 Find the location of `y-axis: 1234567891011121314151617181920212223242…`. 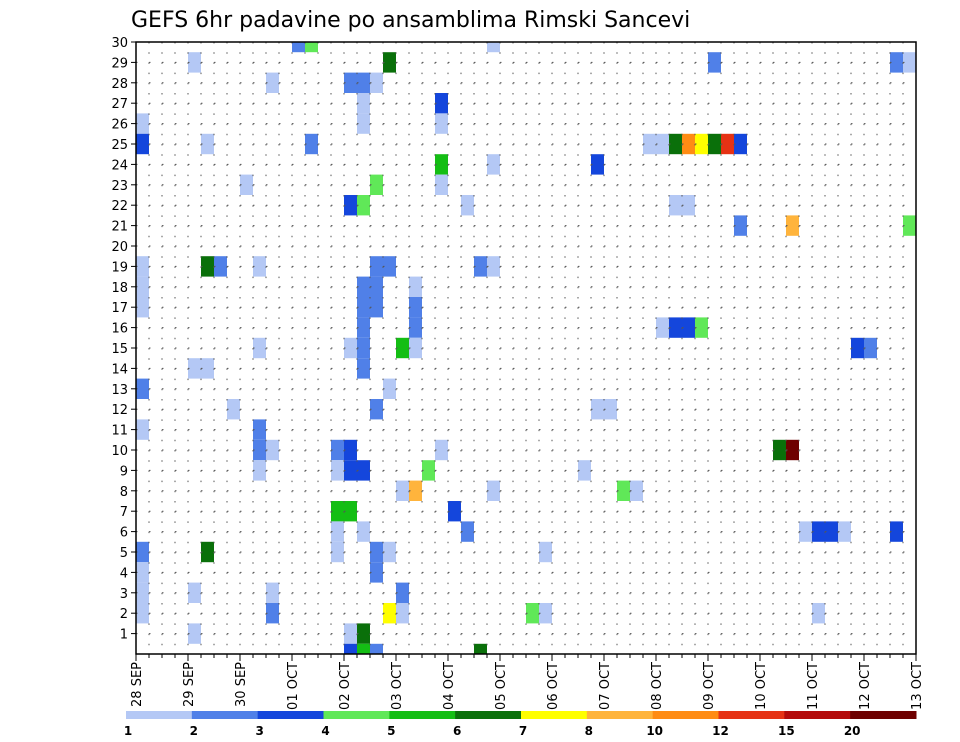

y-axis: 1234567891011121314151617181920212223242… is located at coordinates (123, 339).